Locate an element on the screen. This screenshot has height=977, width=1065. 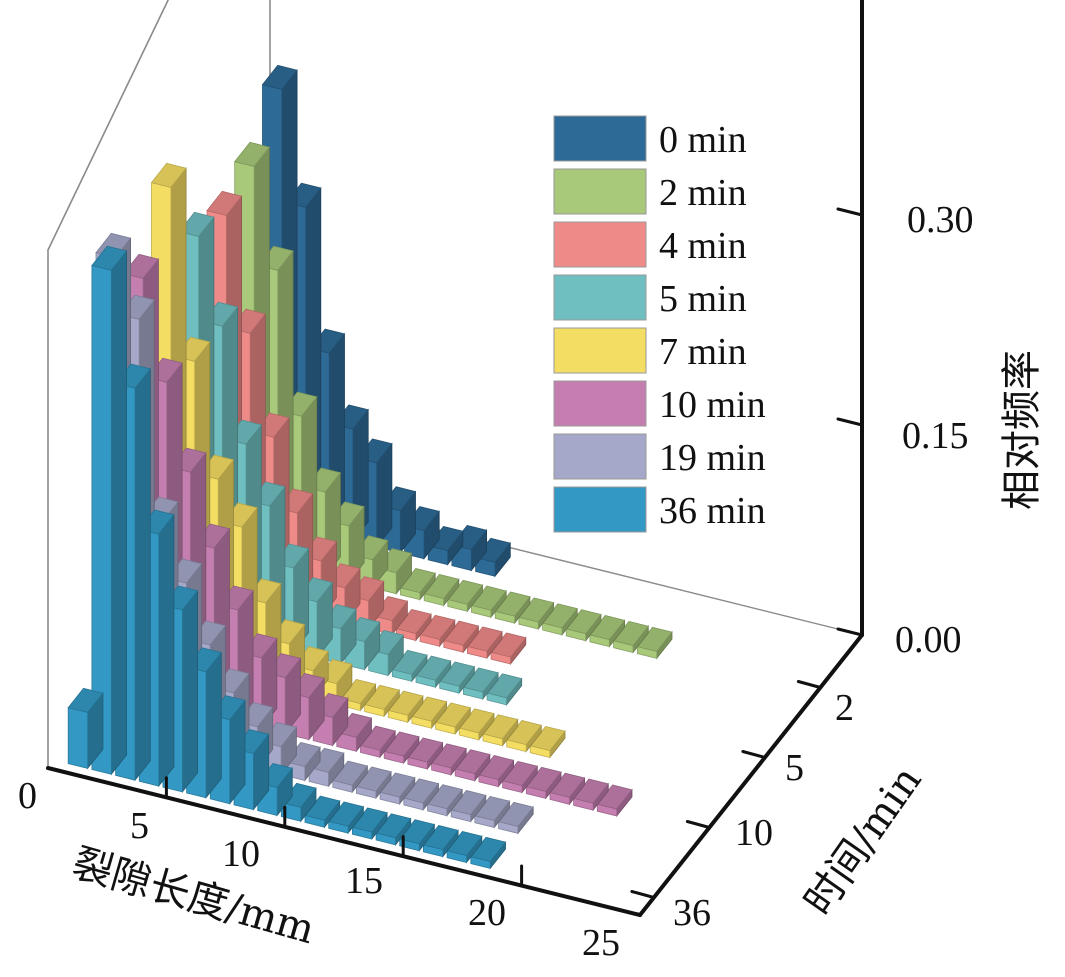
time-axis-tick-labels: 2 5 10 36 is located at coordinates (763, 810).